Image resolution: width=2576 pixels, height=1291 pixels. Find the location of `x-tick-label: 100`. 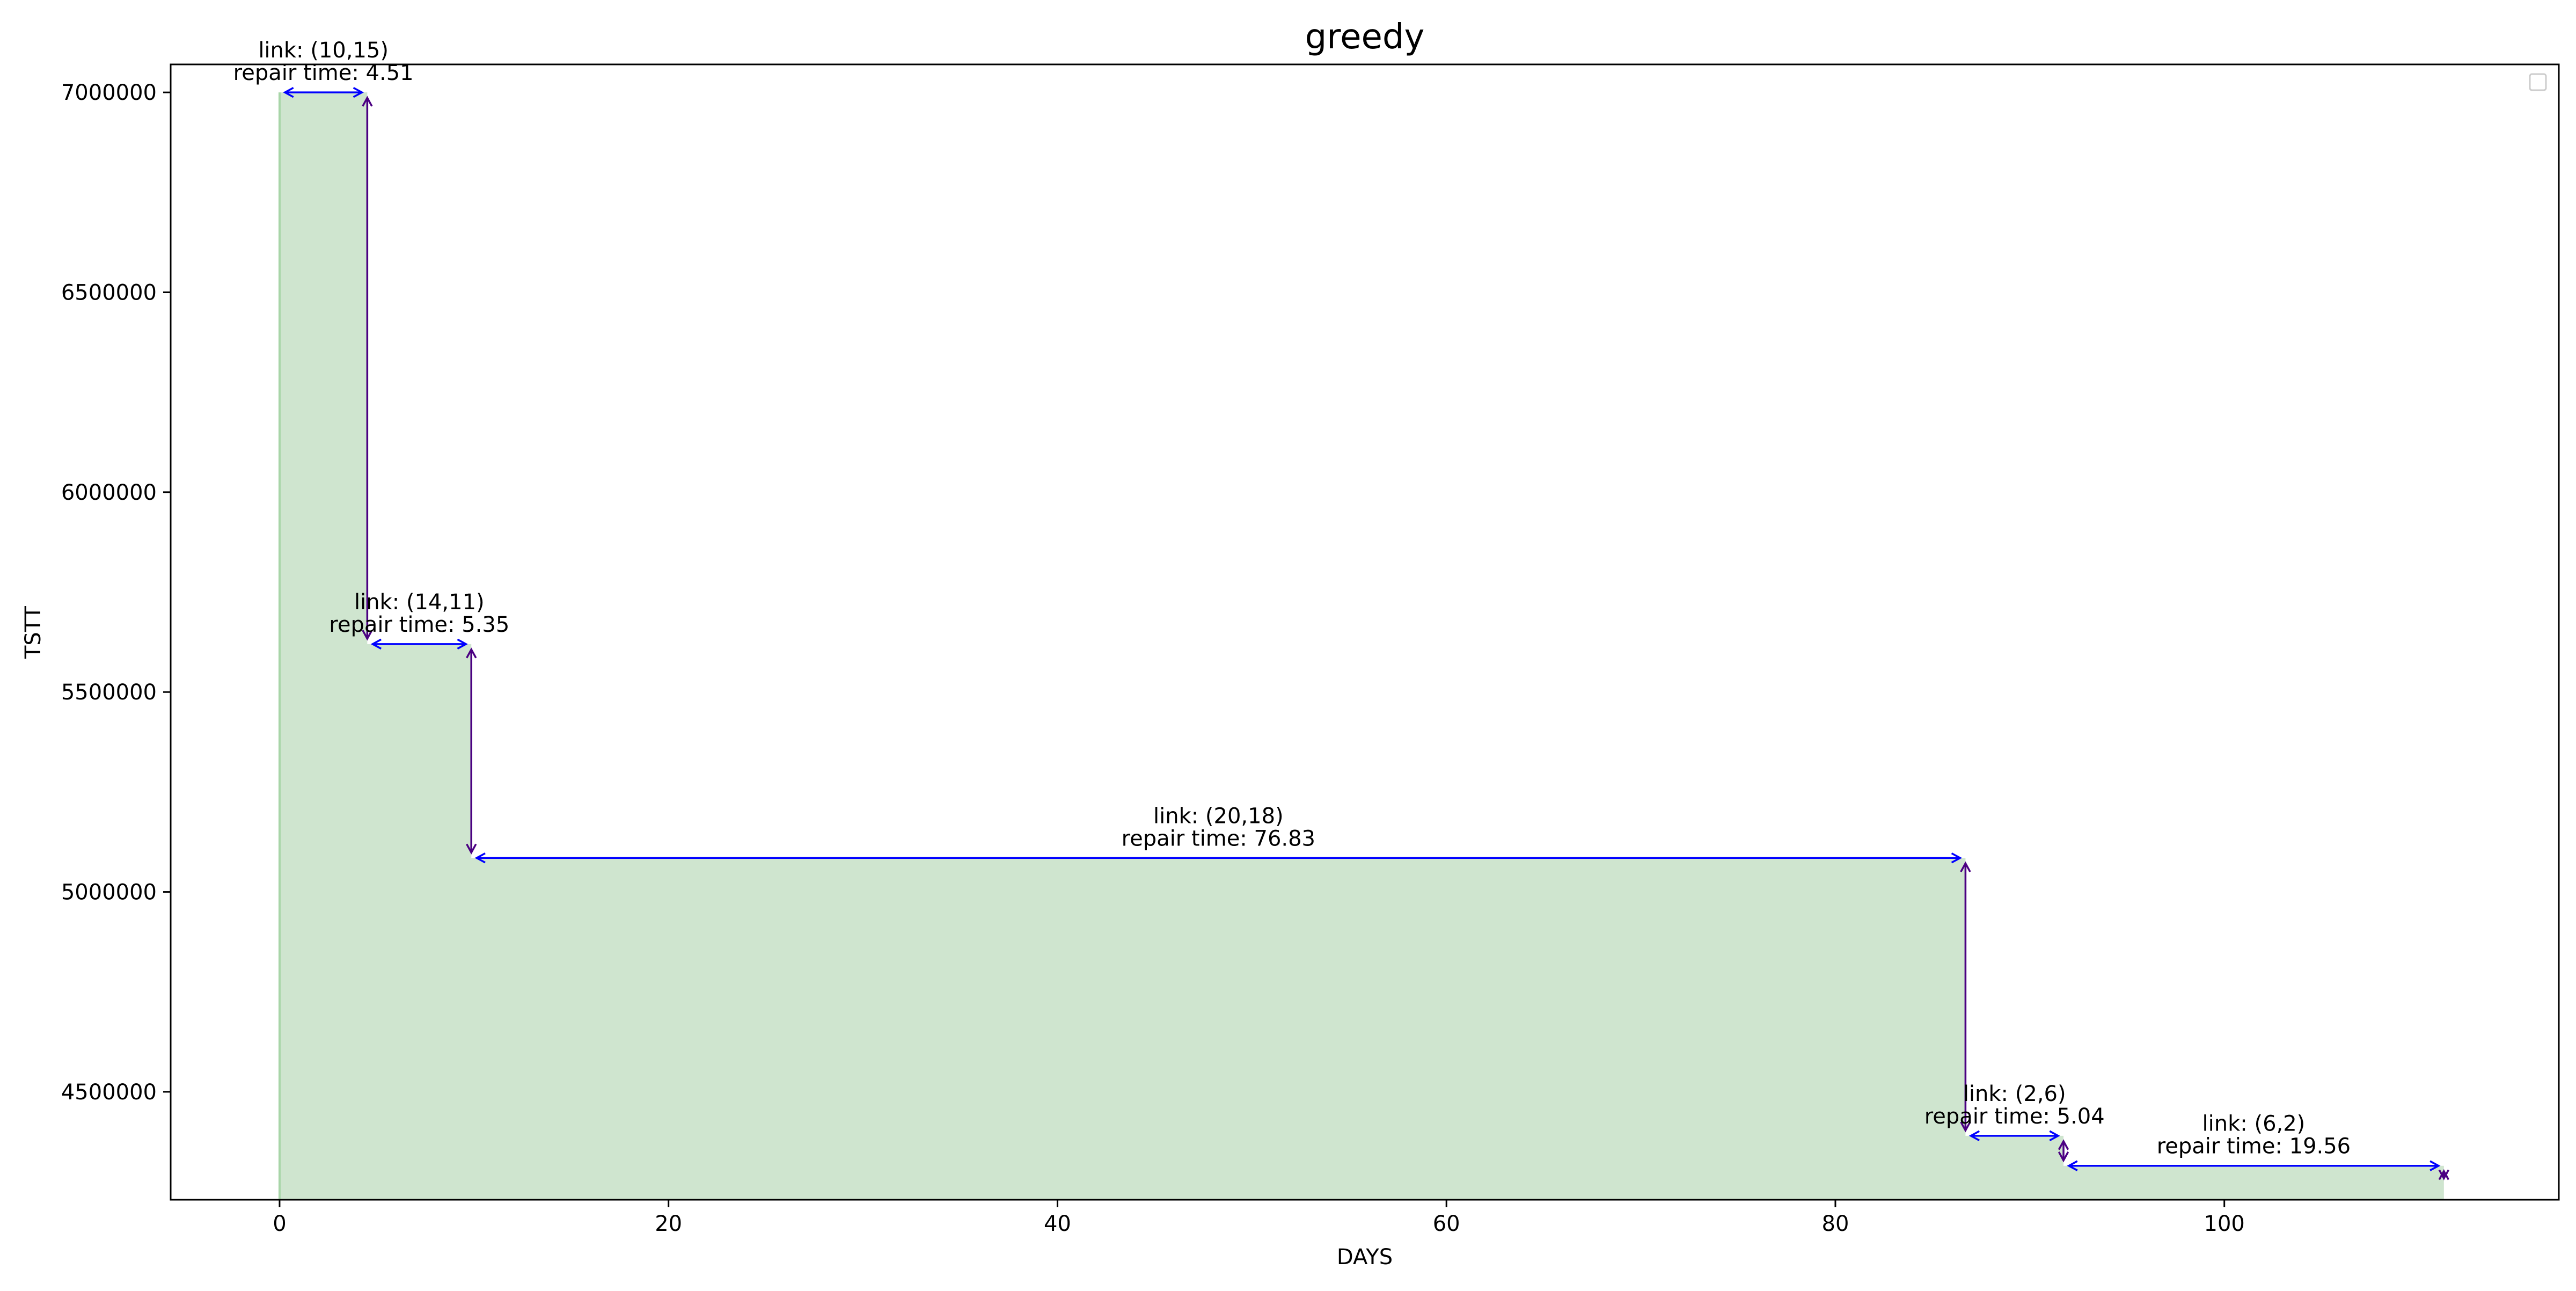

x-tick-label: 100 is located at coordinates (2224, 1224).